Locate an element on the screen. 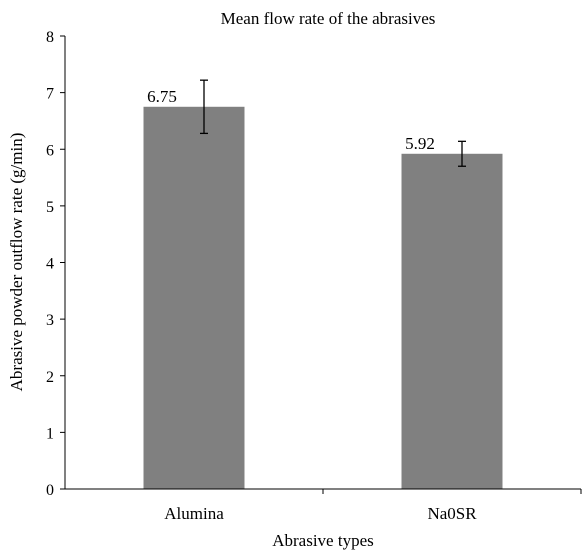 This screenshot has width=588, height=555. x-axis-label: Abrasive types is located at coordinates (323, 540).